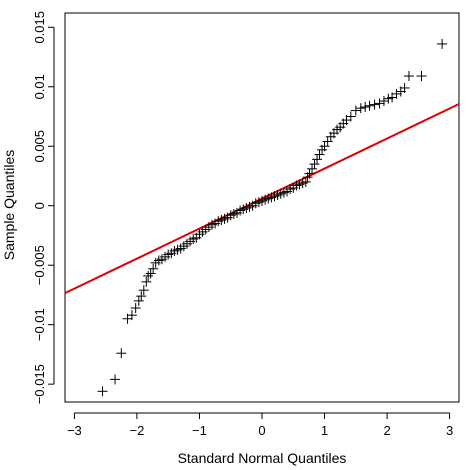 The height and width of the screenshot is (470, 474). Describe the element at coordinates (261, 430) in the screenshot. I see `x-tick-label: 0` at that location.